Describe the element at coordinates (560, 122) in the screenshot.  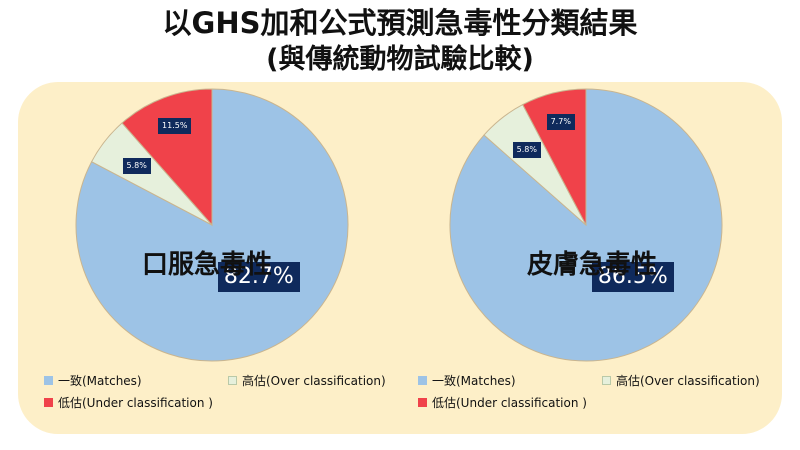
I see `slice-label-dermal-under: 7.7%` at that location.